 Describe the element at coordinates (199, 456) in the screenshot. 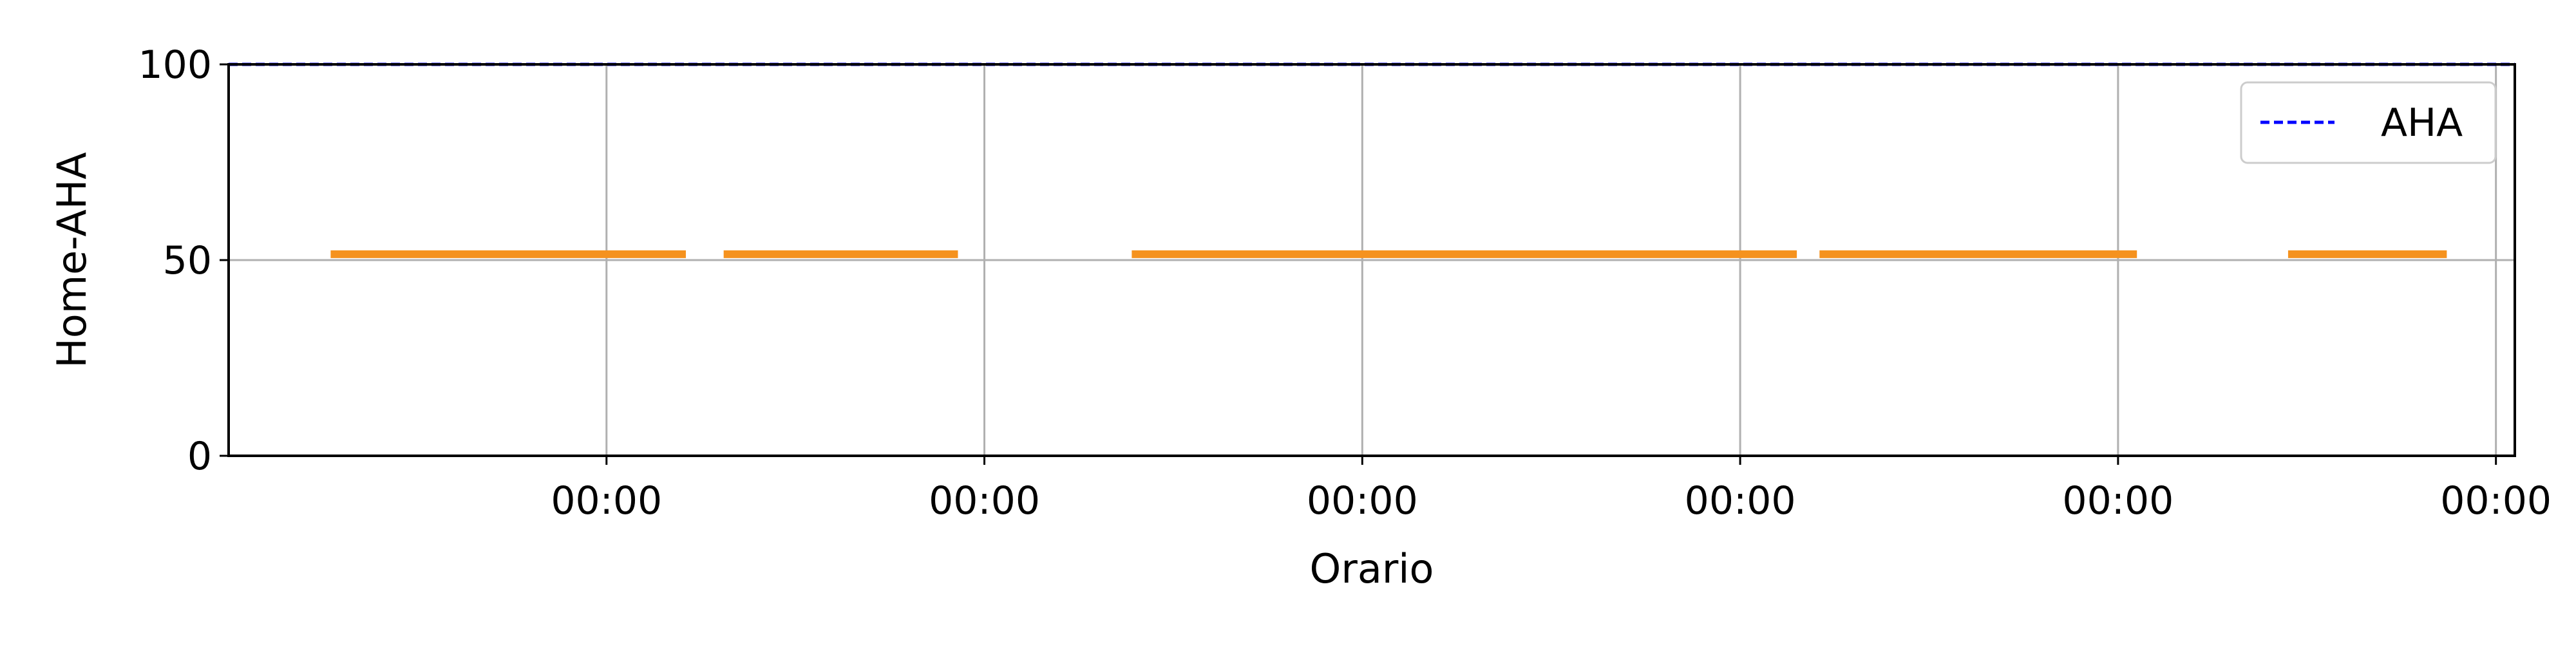

I see `y-tick-label: 0` at that location.